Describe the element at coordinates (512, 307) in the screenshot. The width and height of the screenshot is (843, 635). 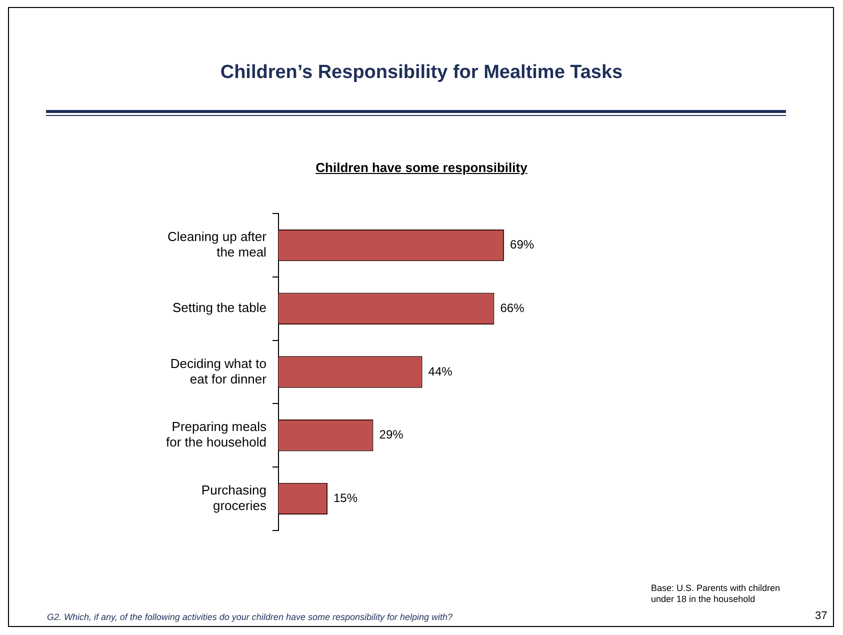
I see `data-label: 66%` at that location.